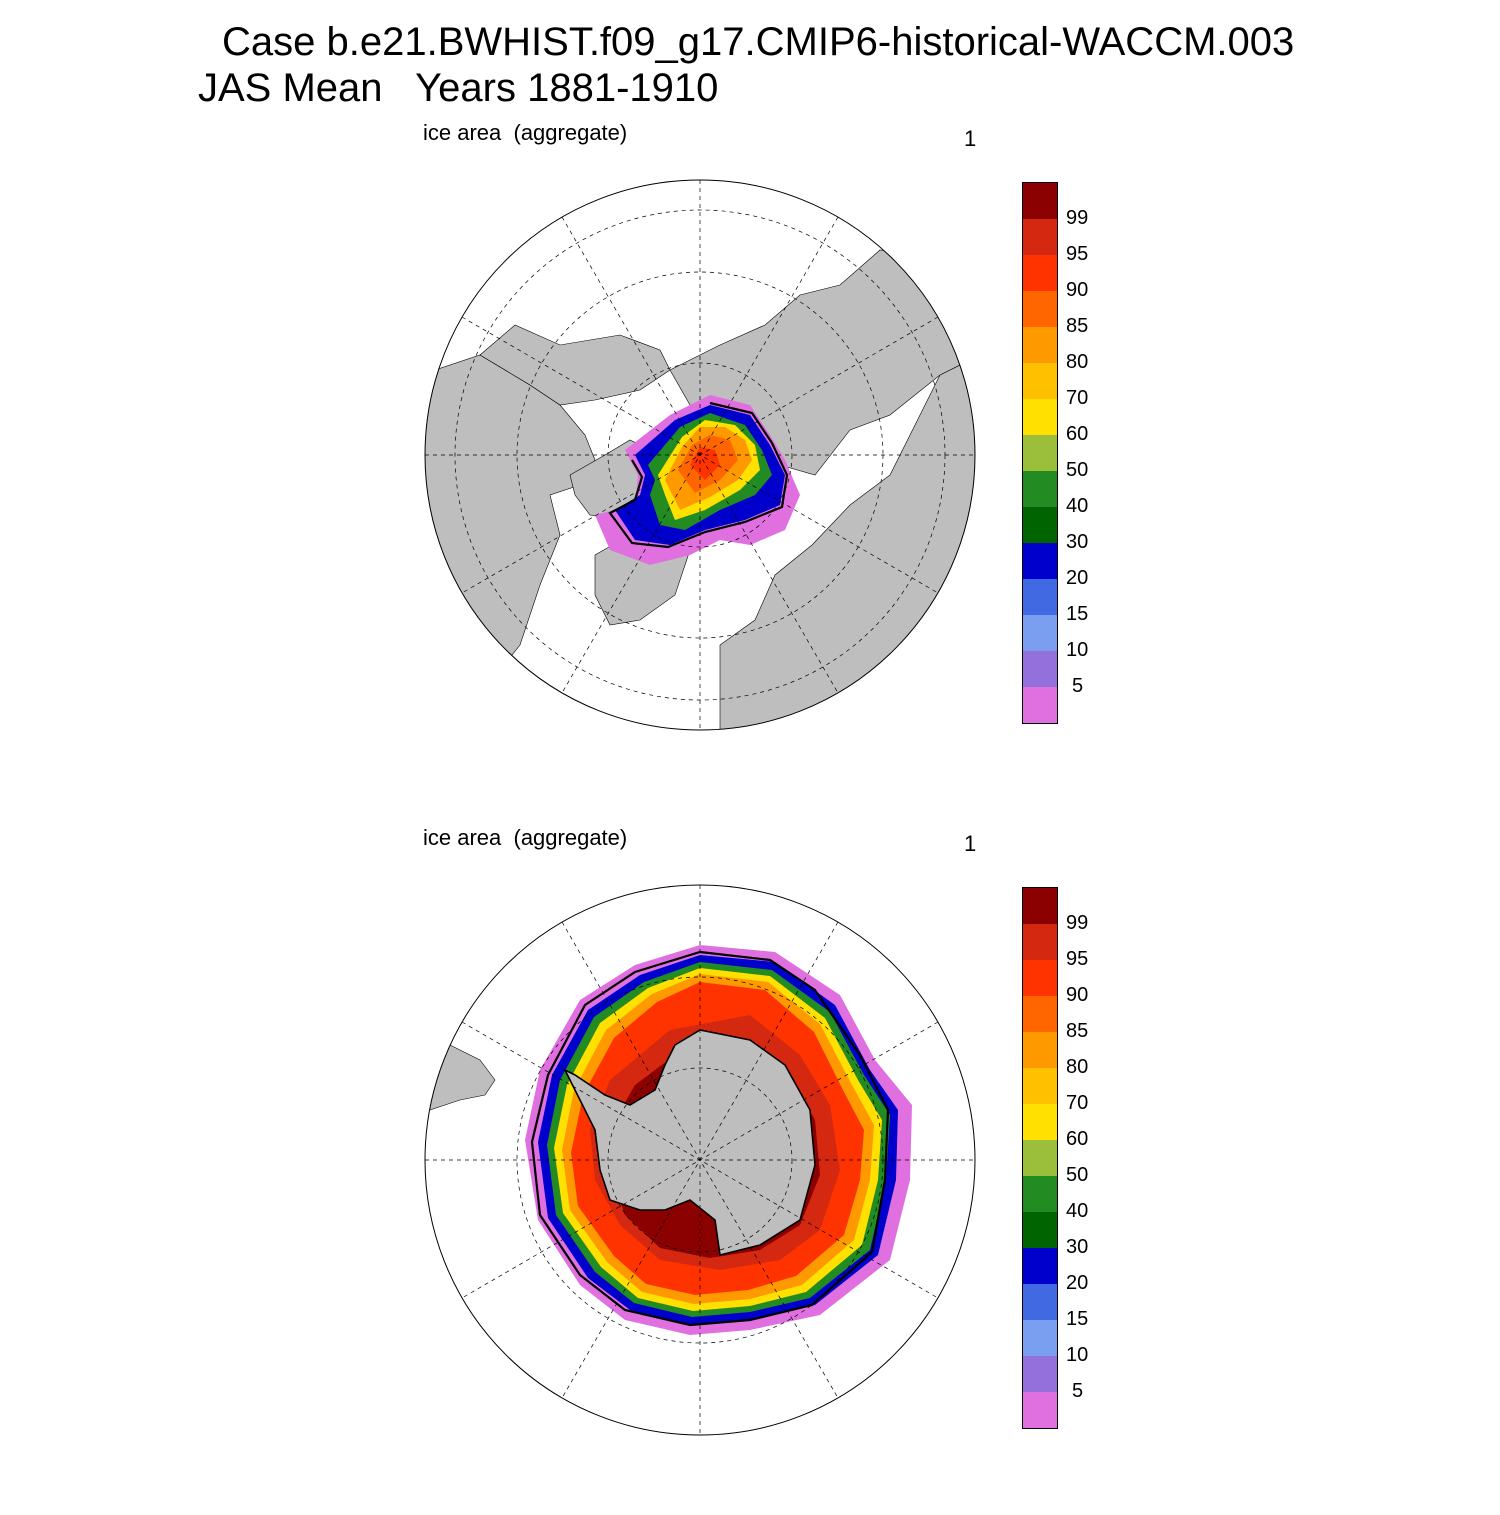  Describe the element at coordinates (1067, 453) in the screenshot. I see `colorbar-nh: 99 95 90 85 80 70 60 50 40 30 20 15 10 5` at that location.